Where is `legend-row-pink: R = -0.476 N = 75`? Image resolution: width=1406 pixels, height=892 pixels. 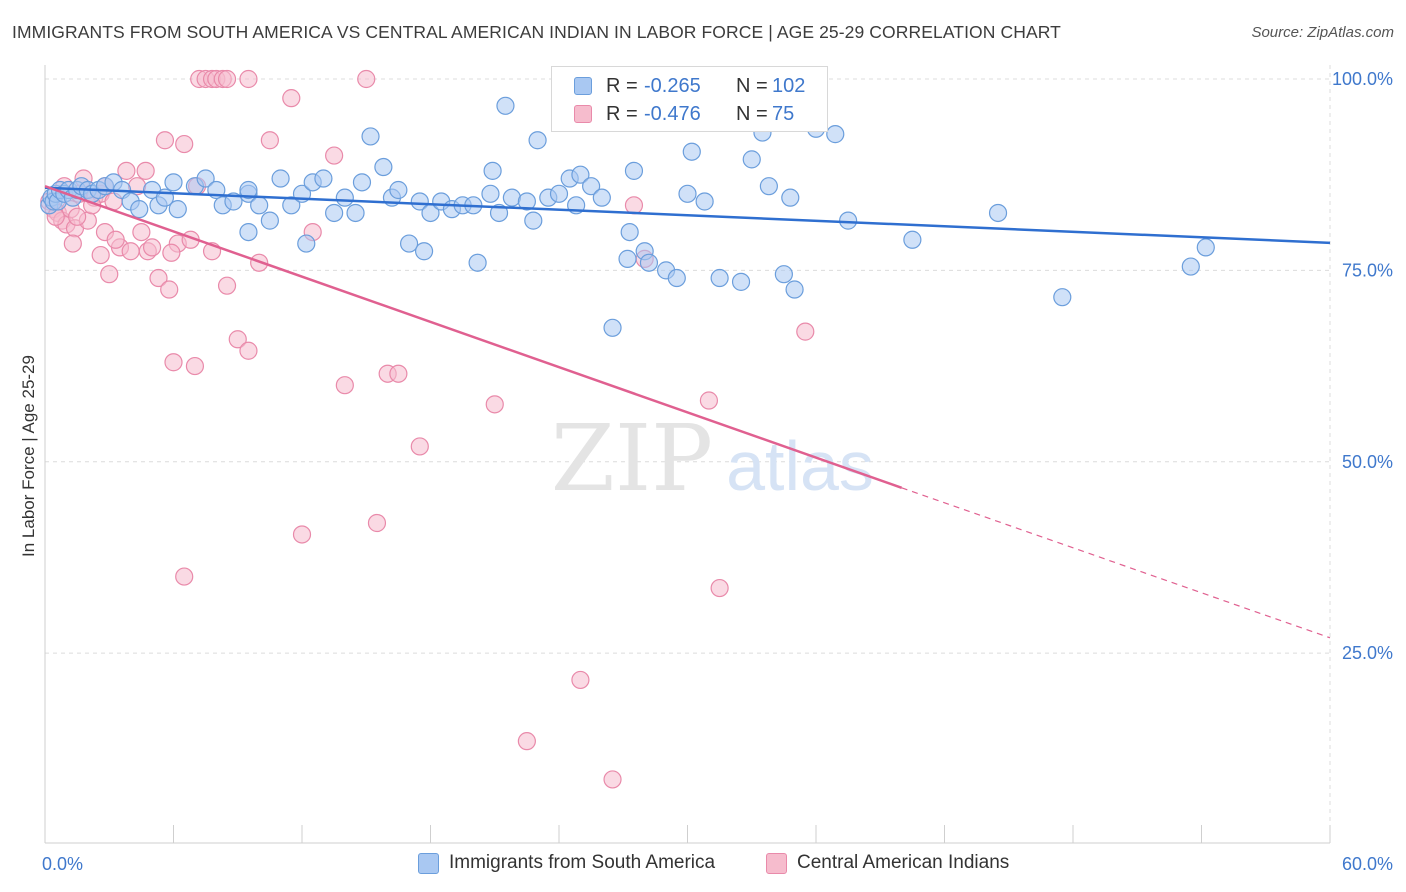 legend-row-pink: R = -0.476 N = 75 is located at coordinates (684, 114).